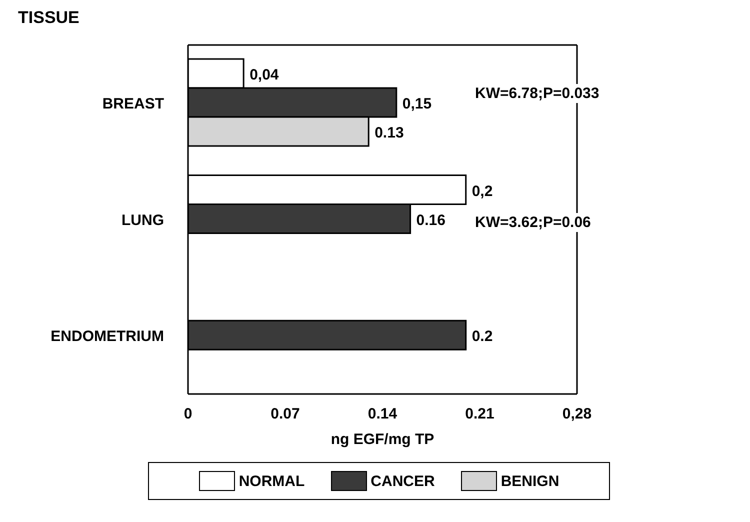  What do you see at coordinates (383, 414) in the screenshot?
I see `x-tick-label: 0.14` at bounding box center [383, 414].